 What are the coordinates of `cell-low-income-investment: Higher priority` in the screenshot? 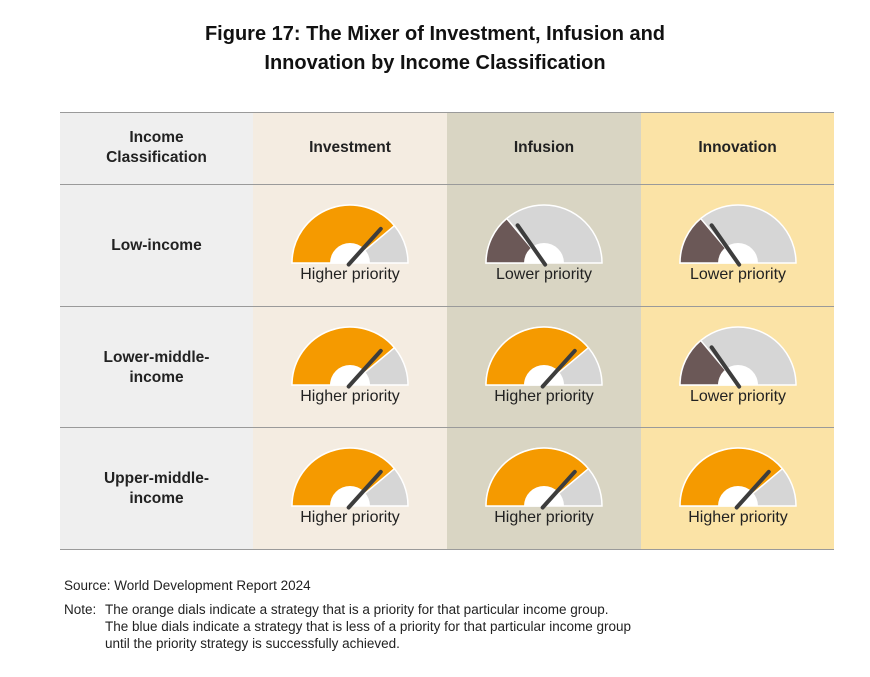 It's located at (350, 245).